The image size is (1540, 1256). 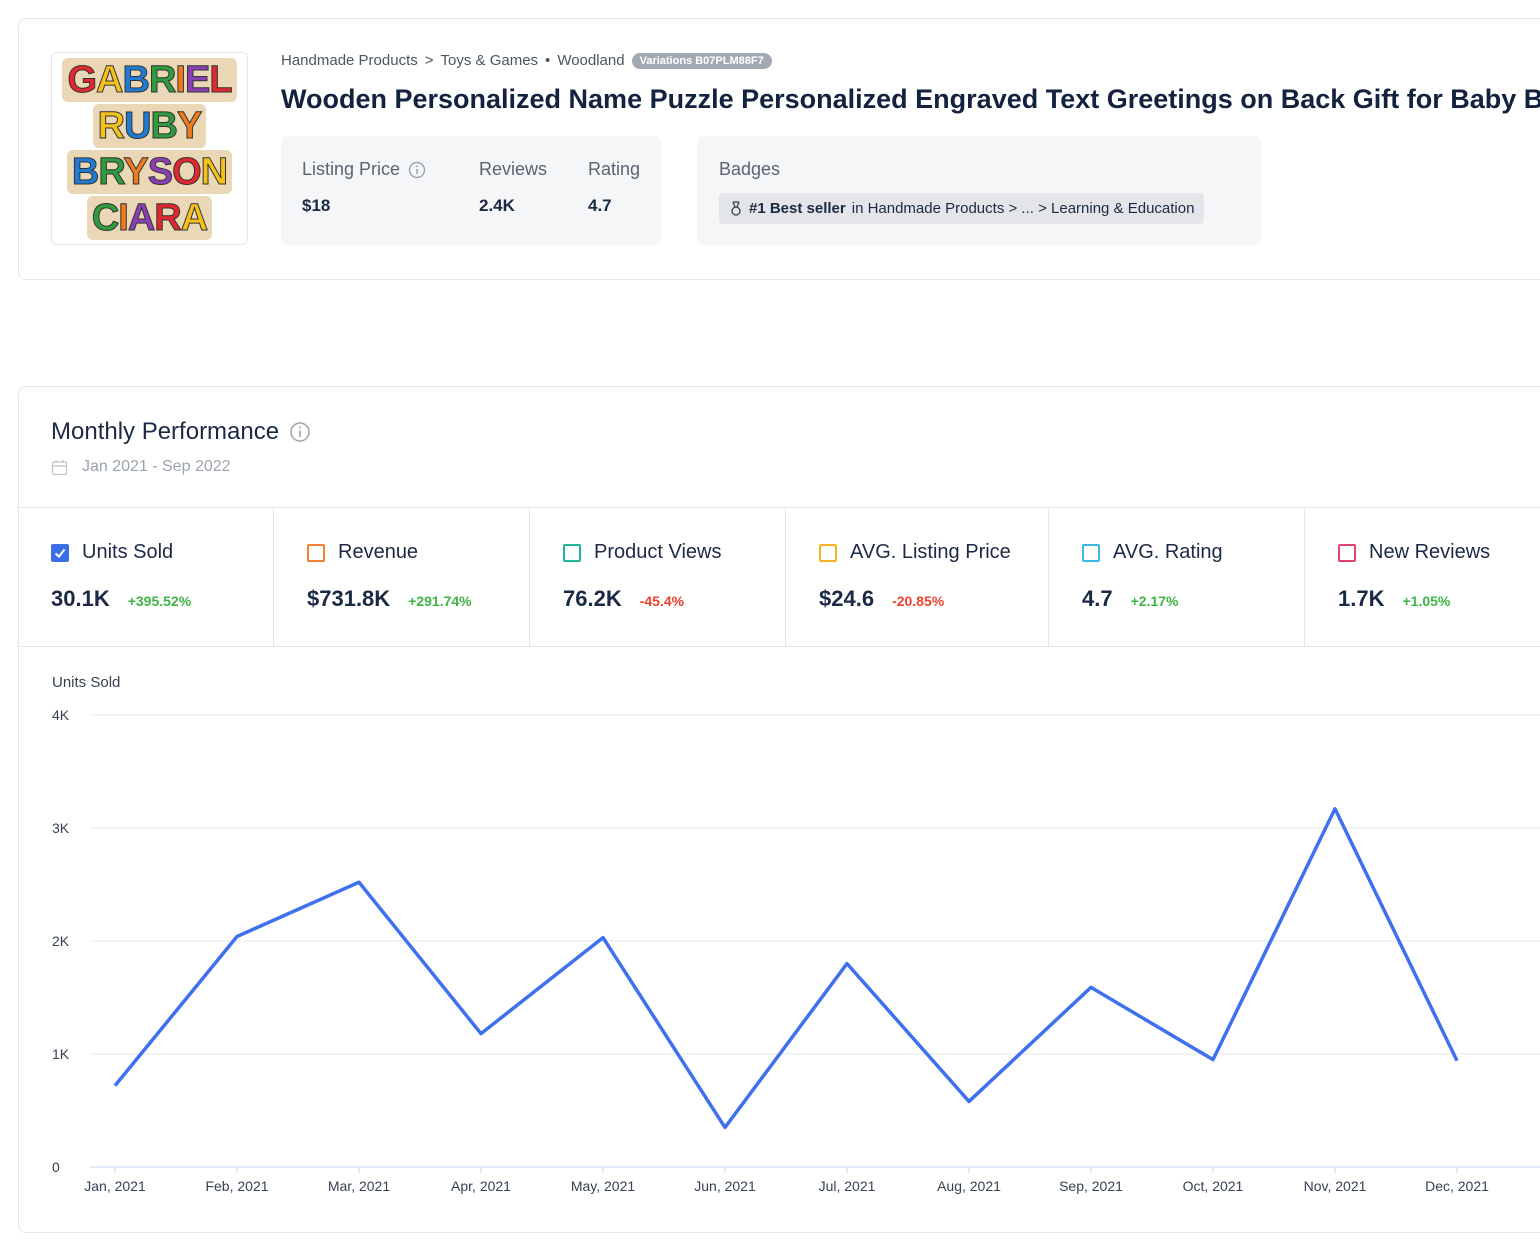 I want to click on x-tick-label: Mar, 2021, so click(x=359, y=1186).